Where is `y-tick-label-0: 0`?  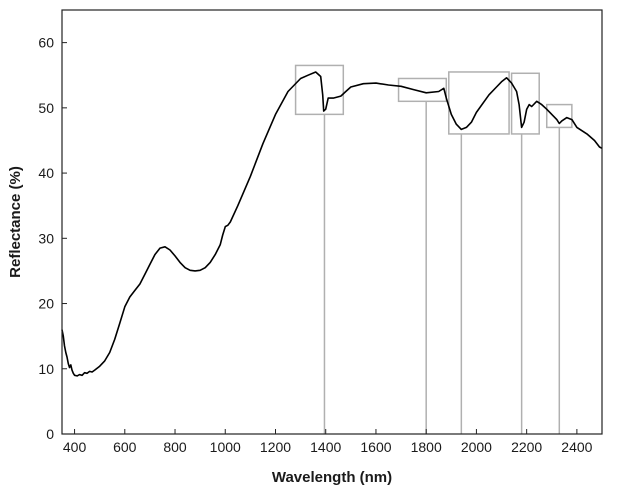 y-tick-label-0: 0 is located at coordinates (50, 434).